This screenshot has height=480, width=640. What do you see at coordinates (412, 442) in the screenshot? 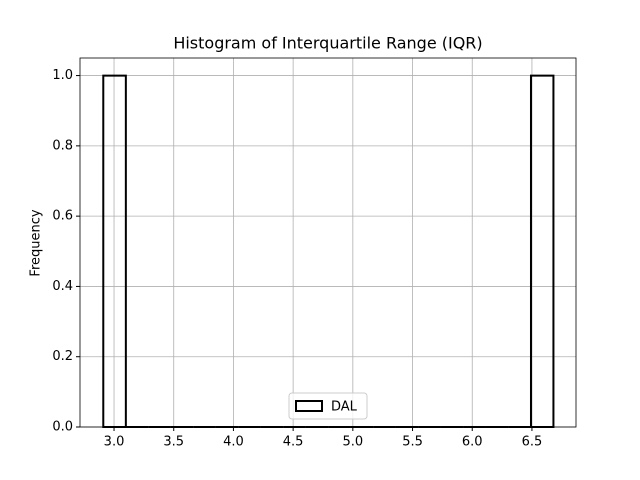
I see `x-tick-label: 5.5` at bounding box center [412, 442].